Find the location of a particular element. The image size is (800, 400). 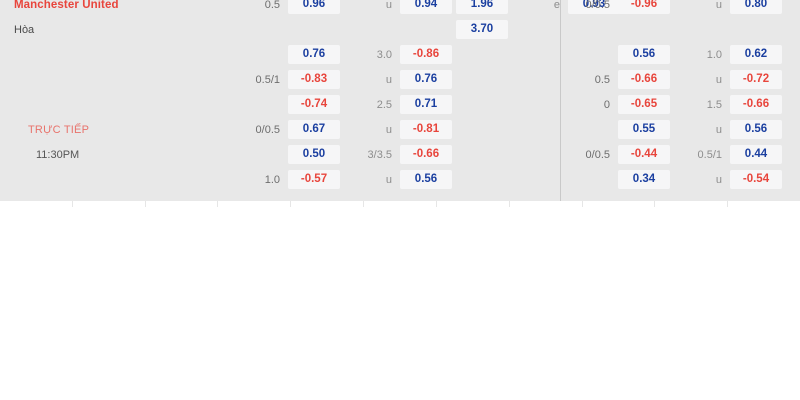

odds-group-middle: 0/0.5 0.67 u -0.81 is located at coordinates (395, 129).